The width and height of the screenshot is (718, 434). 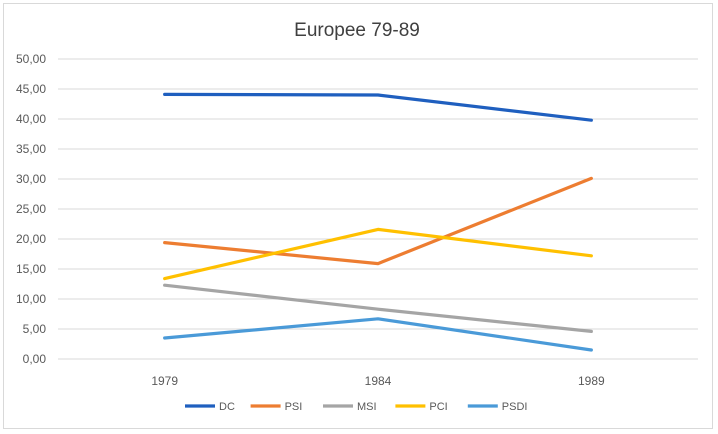 I want to click on legend-item-dc: DC, so click(x=210, y=407).